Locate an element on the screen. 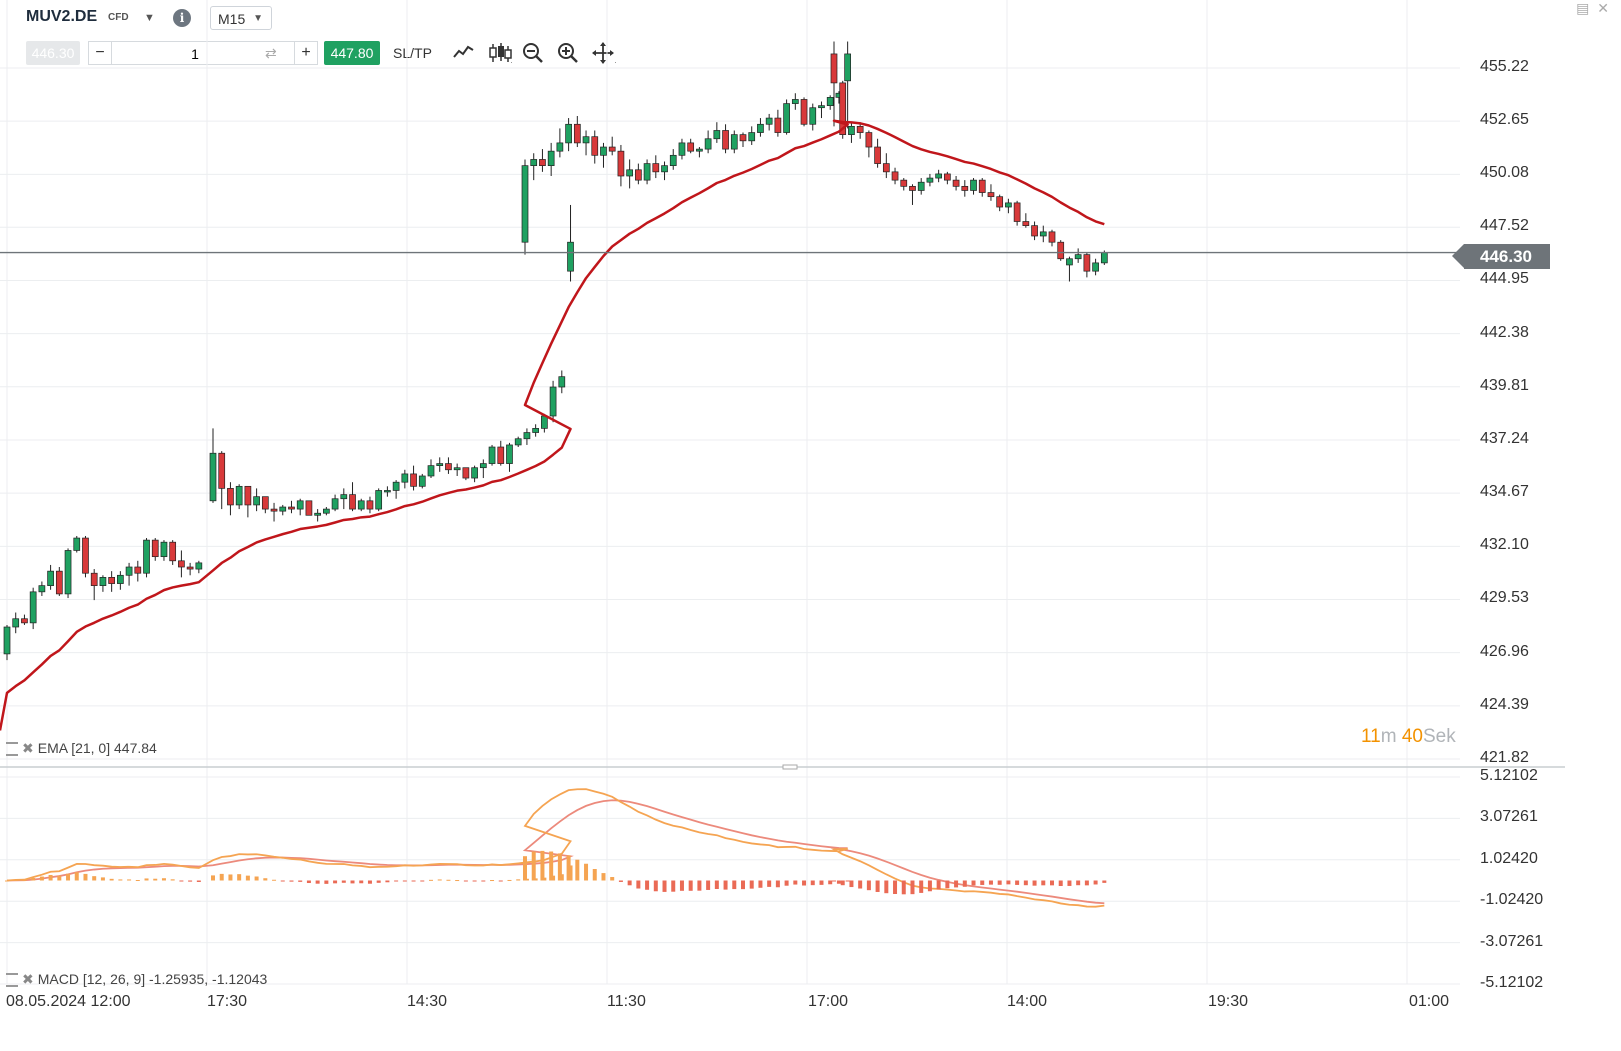  macd-axis-label: -1.02420 is located at coordinates (1512, 900).